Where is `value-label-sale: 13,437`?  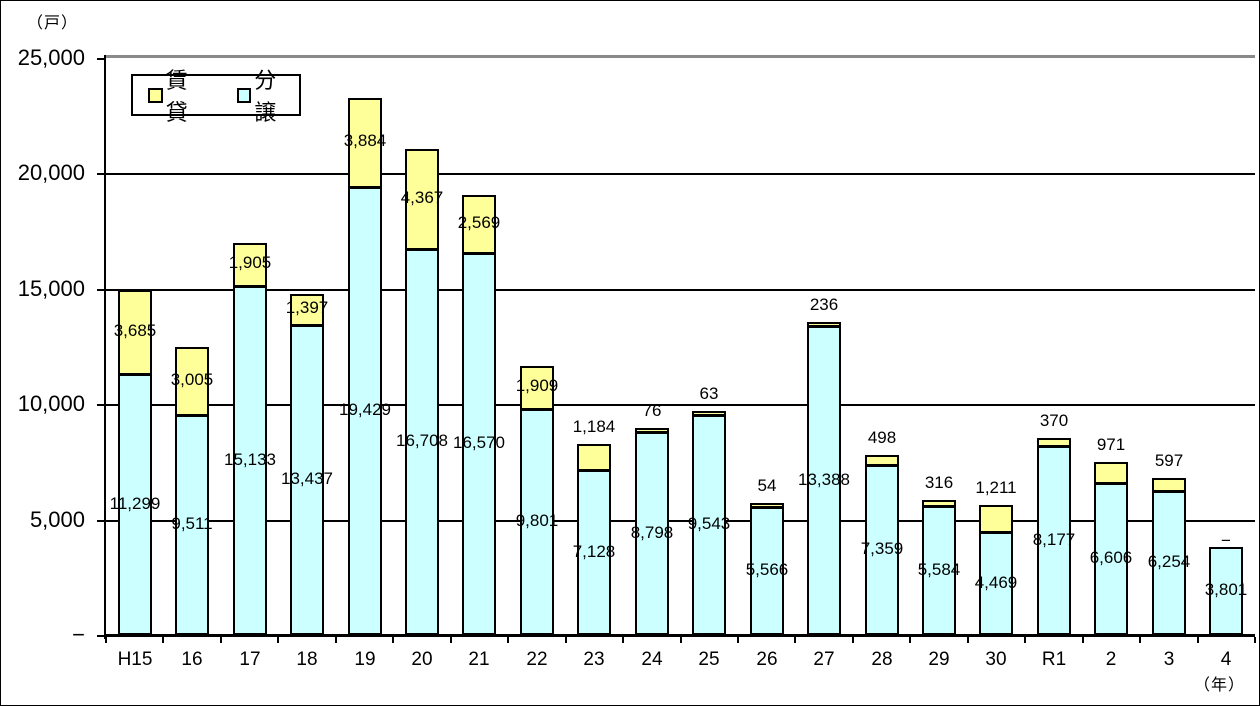 value-label-sale: 13,437 is located at coordinates (307, 478).